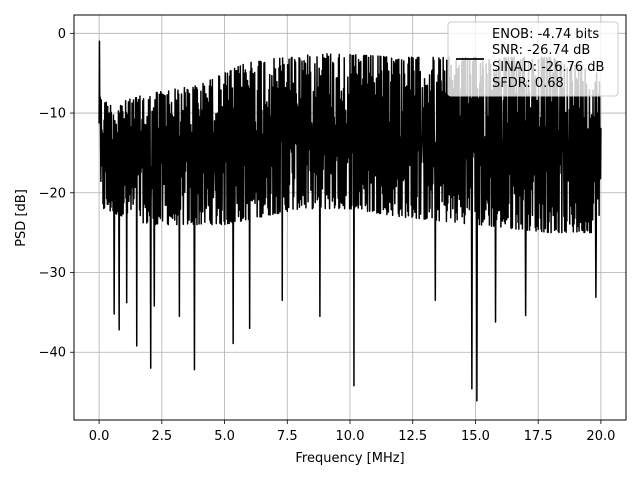 Image resolution: width=640 pixels, height=480 pixels. What do you see at coordinates (99, 436) in the screenshot?
I see `x-tick-label: 0.0` at bounding box center [99, 436].